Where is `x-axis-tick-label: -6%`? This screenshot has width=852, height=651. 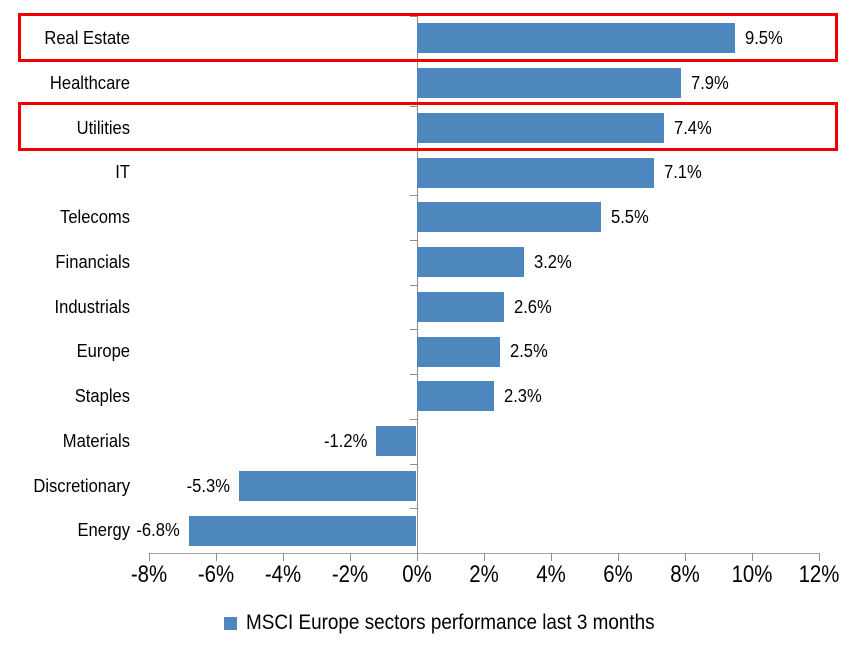 x-axis-tick-label: -6% is located at coordinates (215, 574).